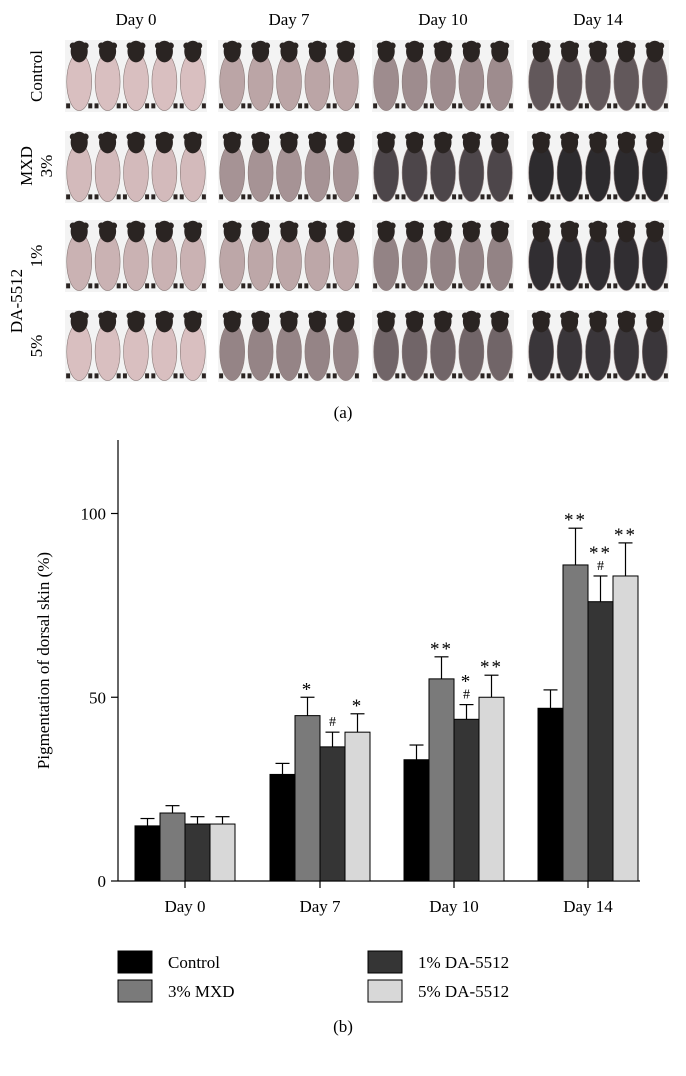 This screenshot has width=686, height=1076. I want to click on legend-label: Control, so click(194, 962).